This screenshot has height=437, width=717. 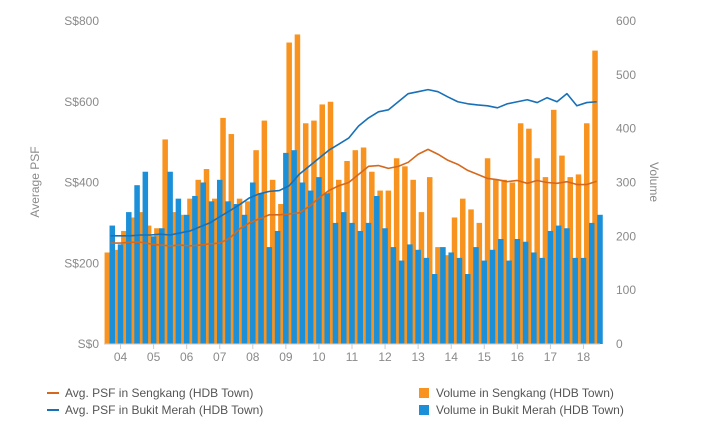 What do you see at coordinates (81, 263) in the screenshot?
I see `left-tick-label: S$200` at bounding box center [81, 263].